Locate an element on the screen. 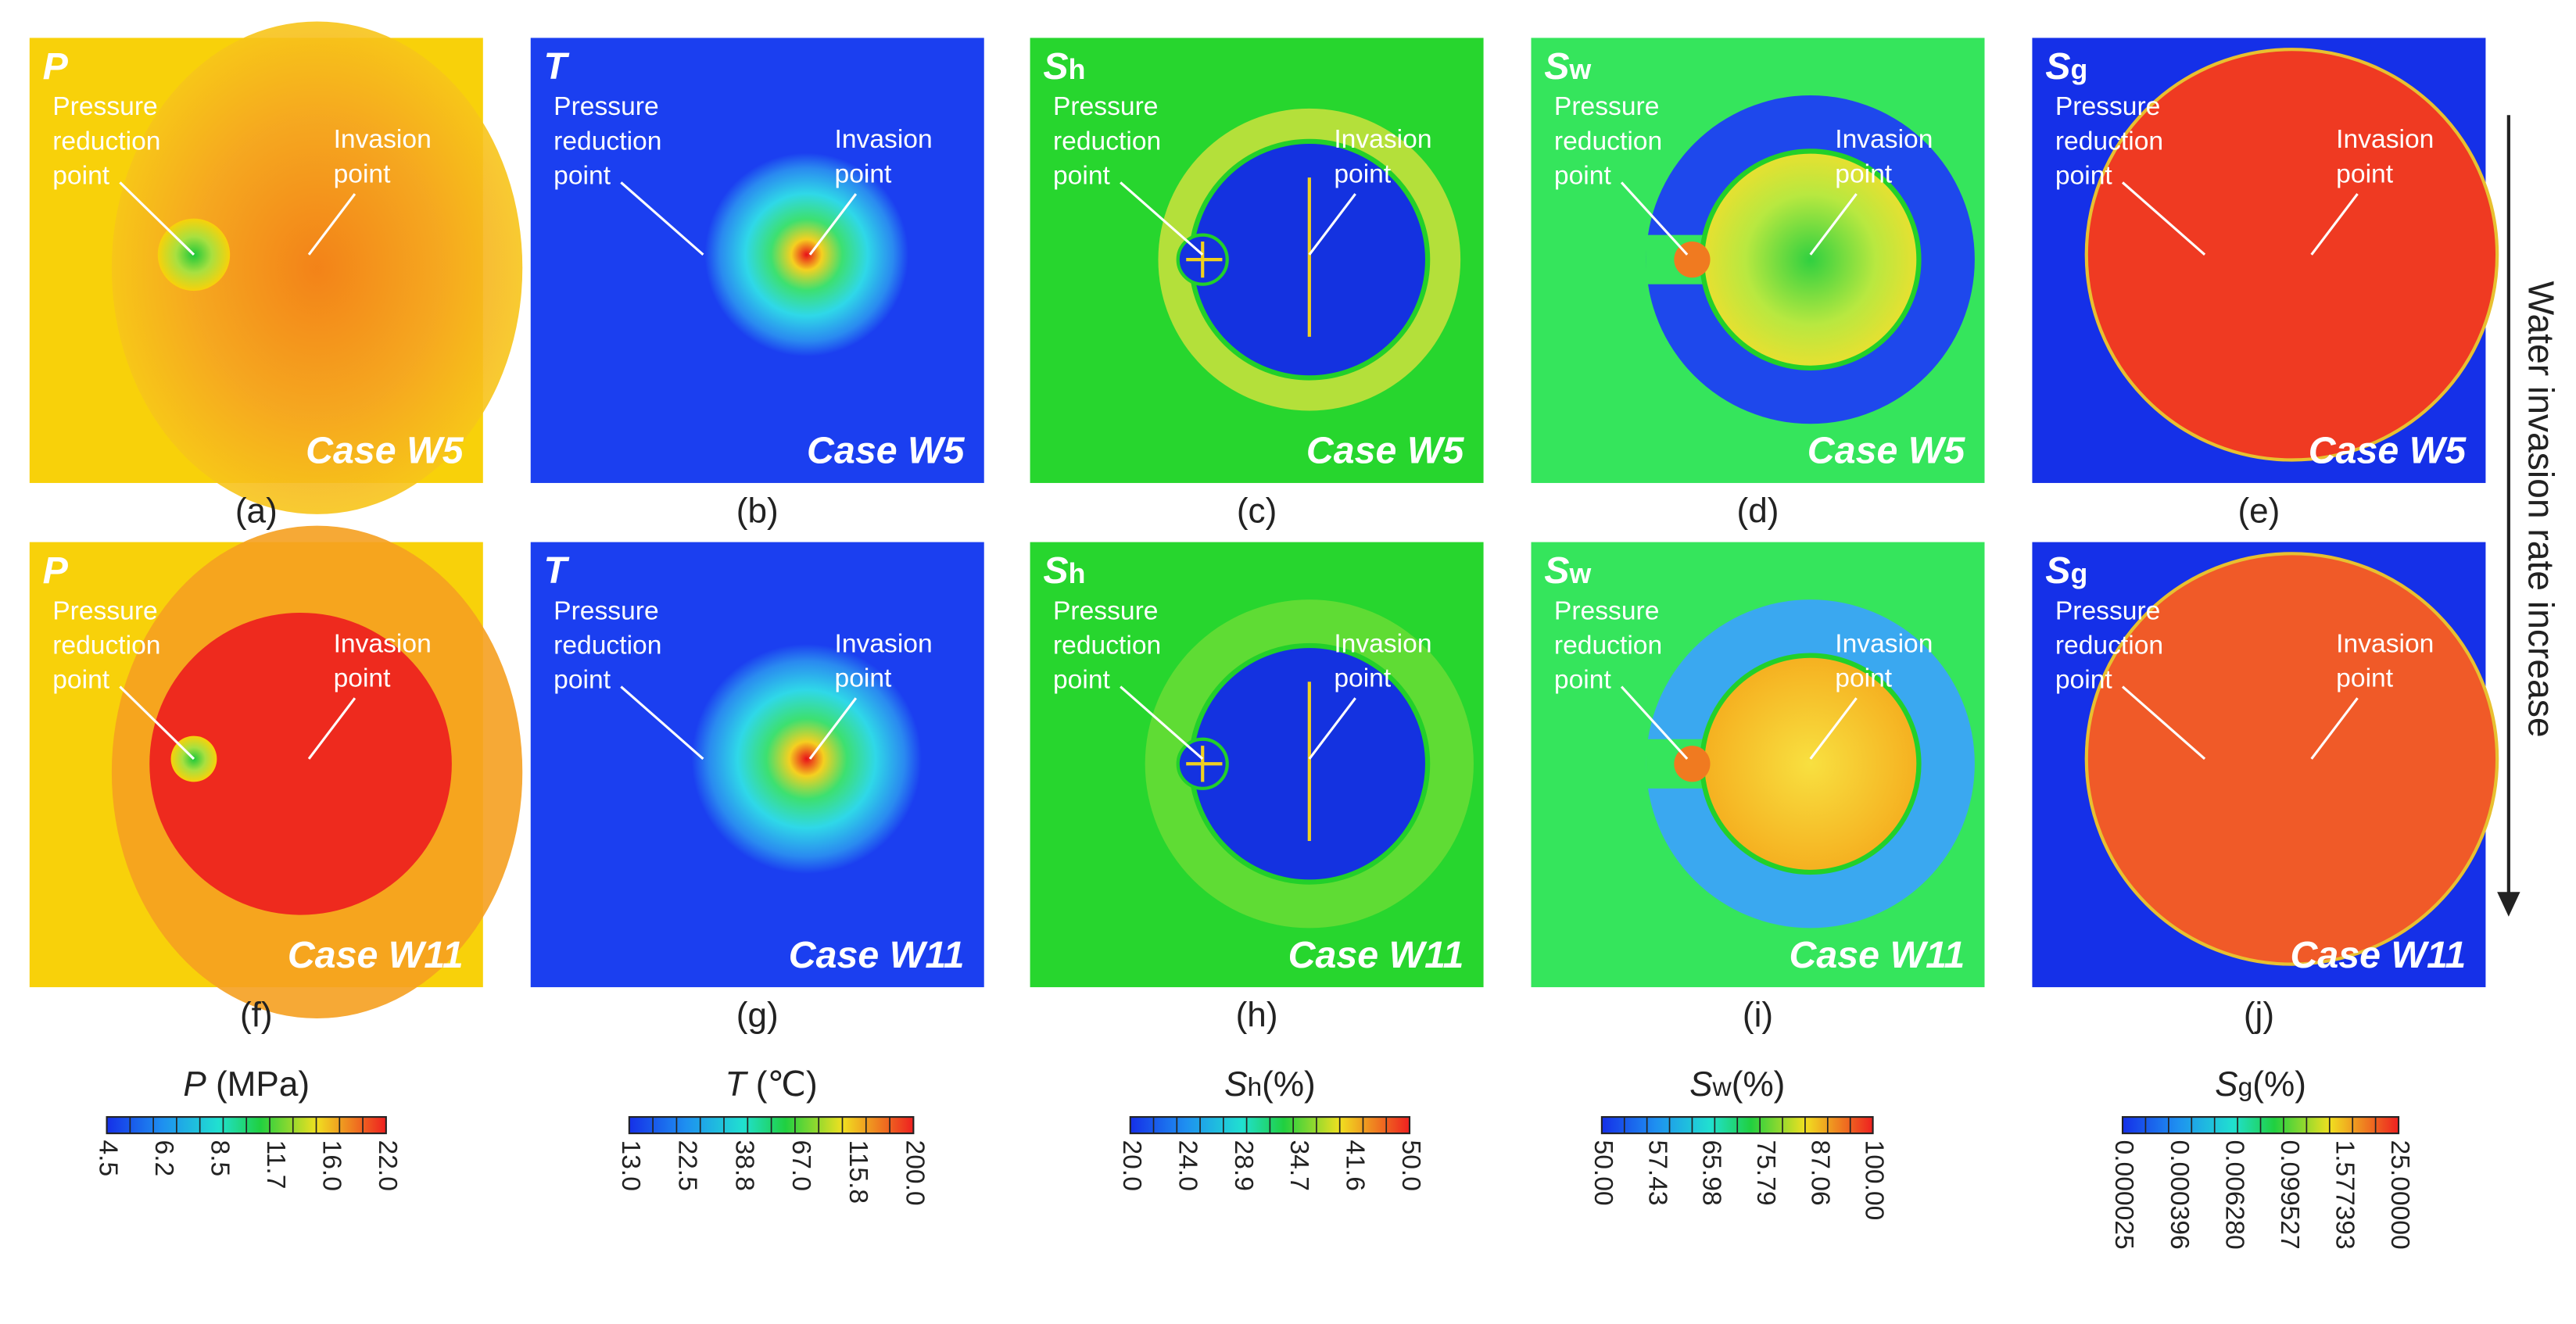 Image resolution: width=2576 pixels, height=1324 pixels. colorbar-label: Sw(%) is located at coordinates (1737, 1084).